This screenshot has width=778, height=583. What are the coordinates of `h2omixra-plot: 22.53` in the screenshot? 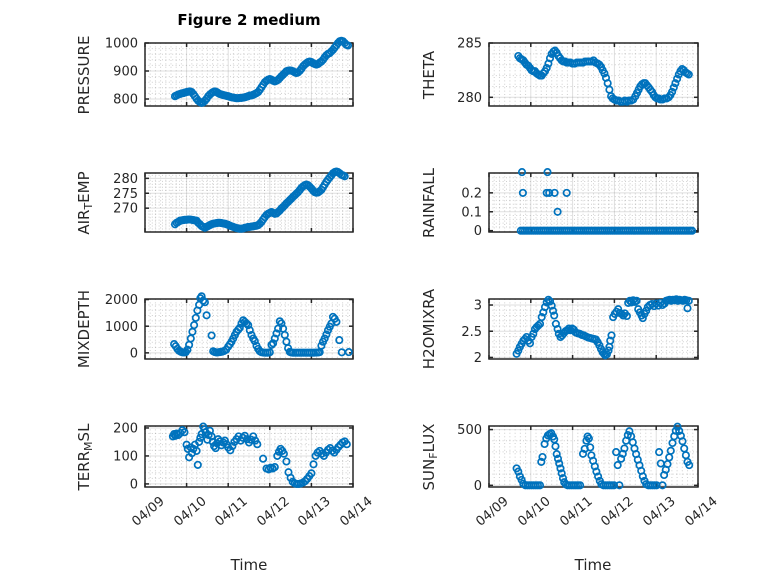 It's located at (580, 330).